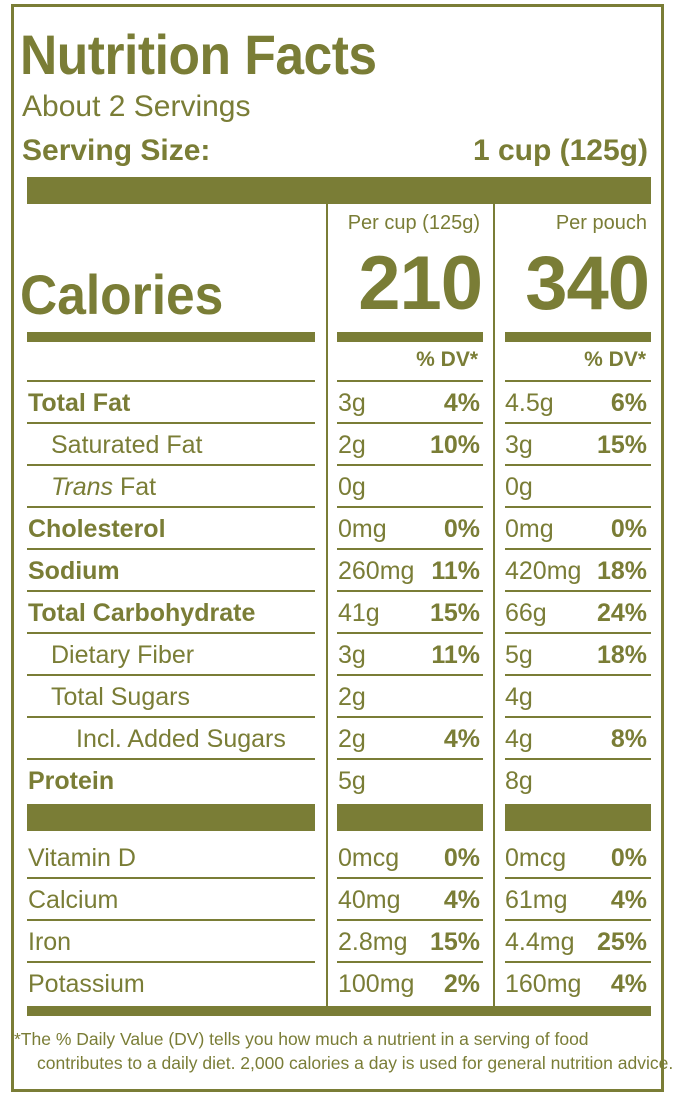 This screenshot has width=679, height=1098. What do you see at coordinates (413, 223) in the screenshot?
I see `column-1-header: Per cup (125g)` at bounding box center [413, 223].